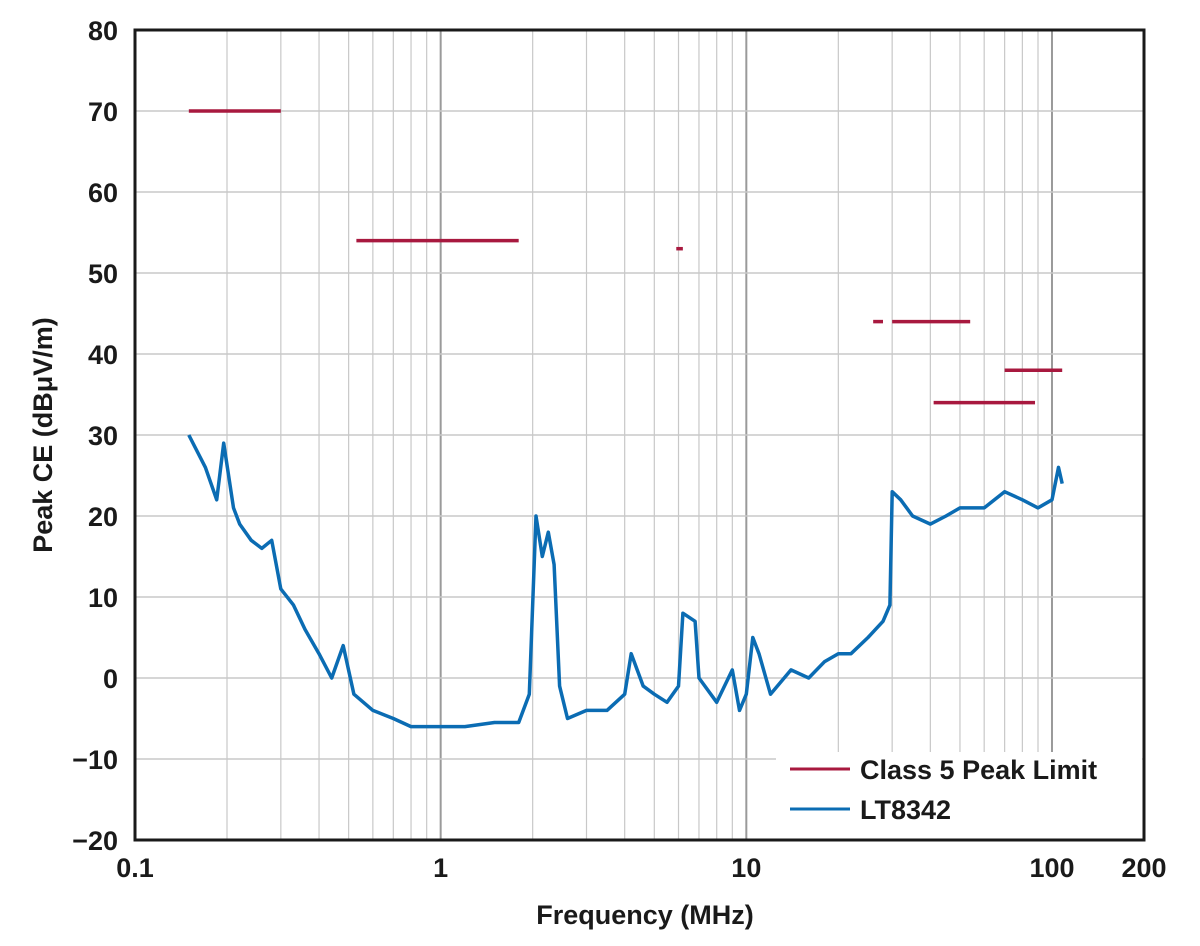 This screenshot has width=1200, height=946. Describe the element at coordinates (103, 436) in the screenshot. I see `y-tick-label: 30` at that location.